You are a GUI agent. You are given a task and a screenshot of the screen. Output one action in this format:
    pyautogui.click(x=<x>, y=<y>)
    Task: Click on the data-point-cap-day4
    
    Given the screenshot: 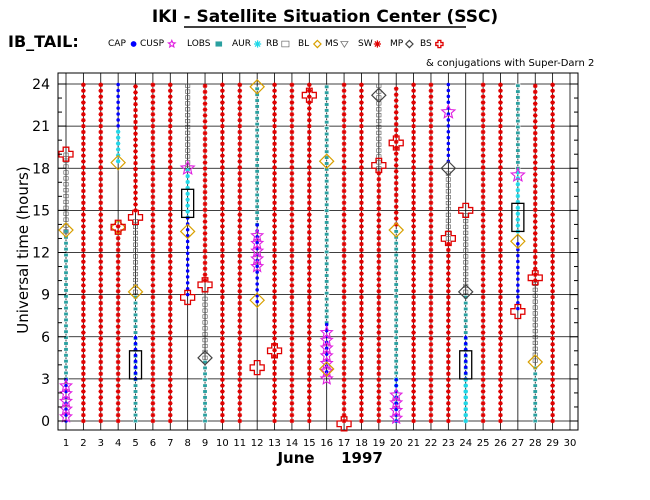 What is the action you would take?
    pyautogui.click(x=118, y=84)
    